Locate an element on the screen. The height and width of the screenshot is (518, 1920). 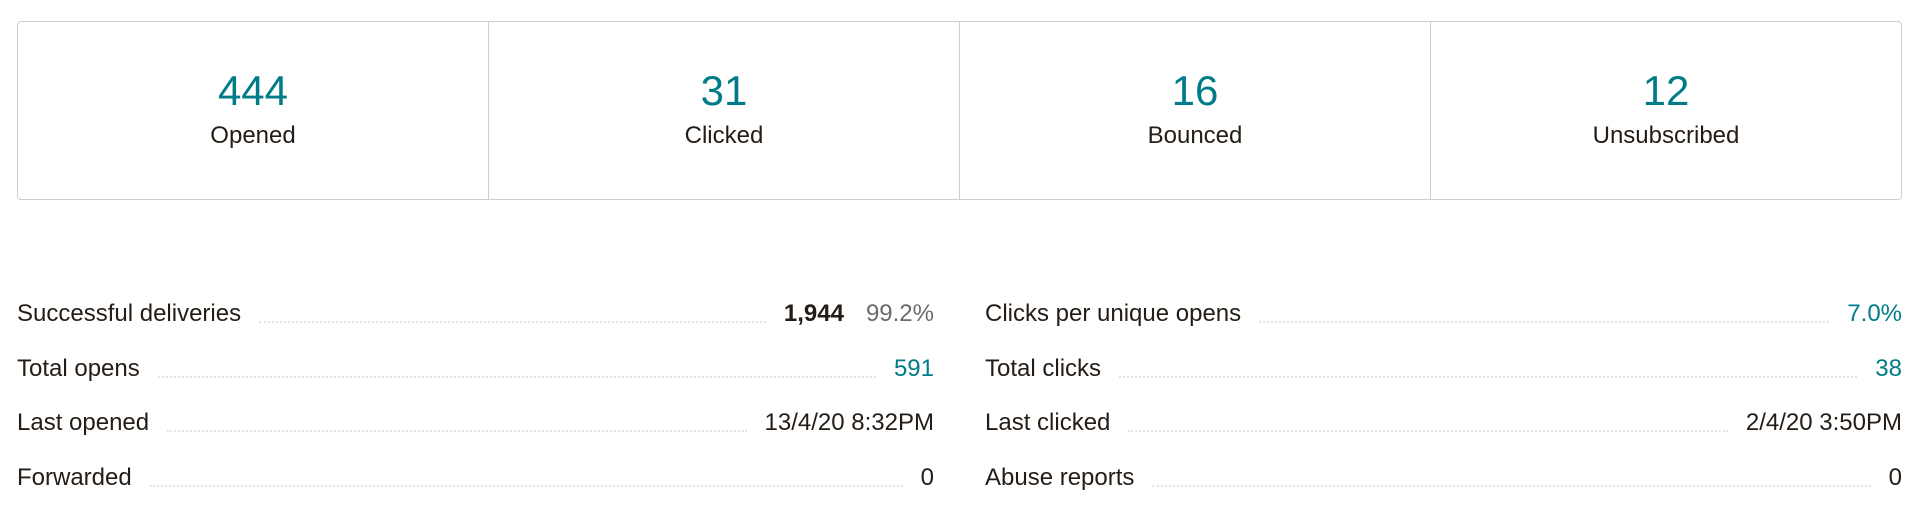
total-opens-link: 591 is located at coordinates (913, 368).